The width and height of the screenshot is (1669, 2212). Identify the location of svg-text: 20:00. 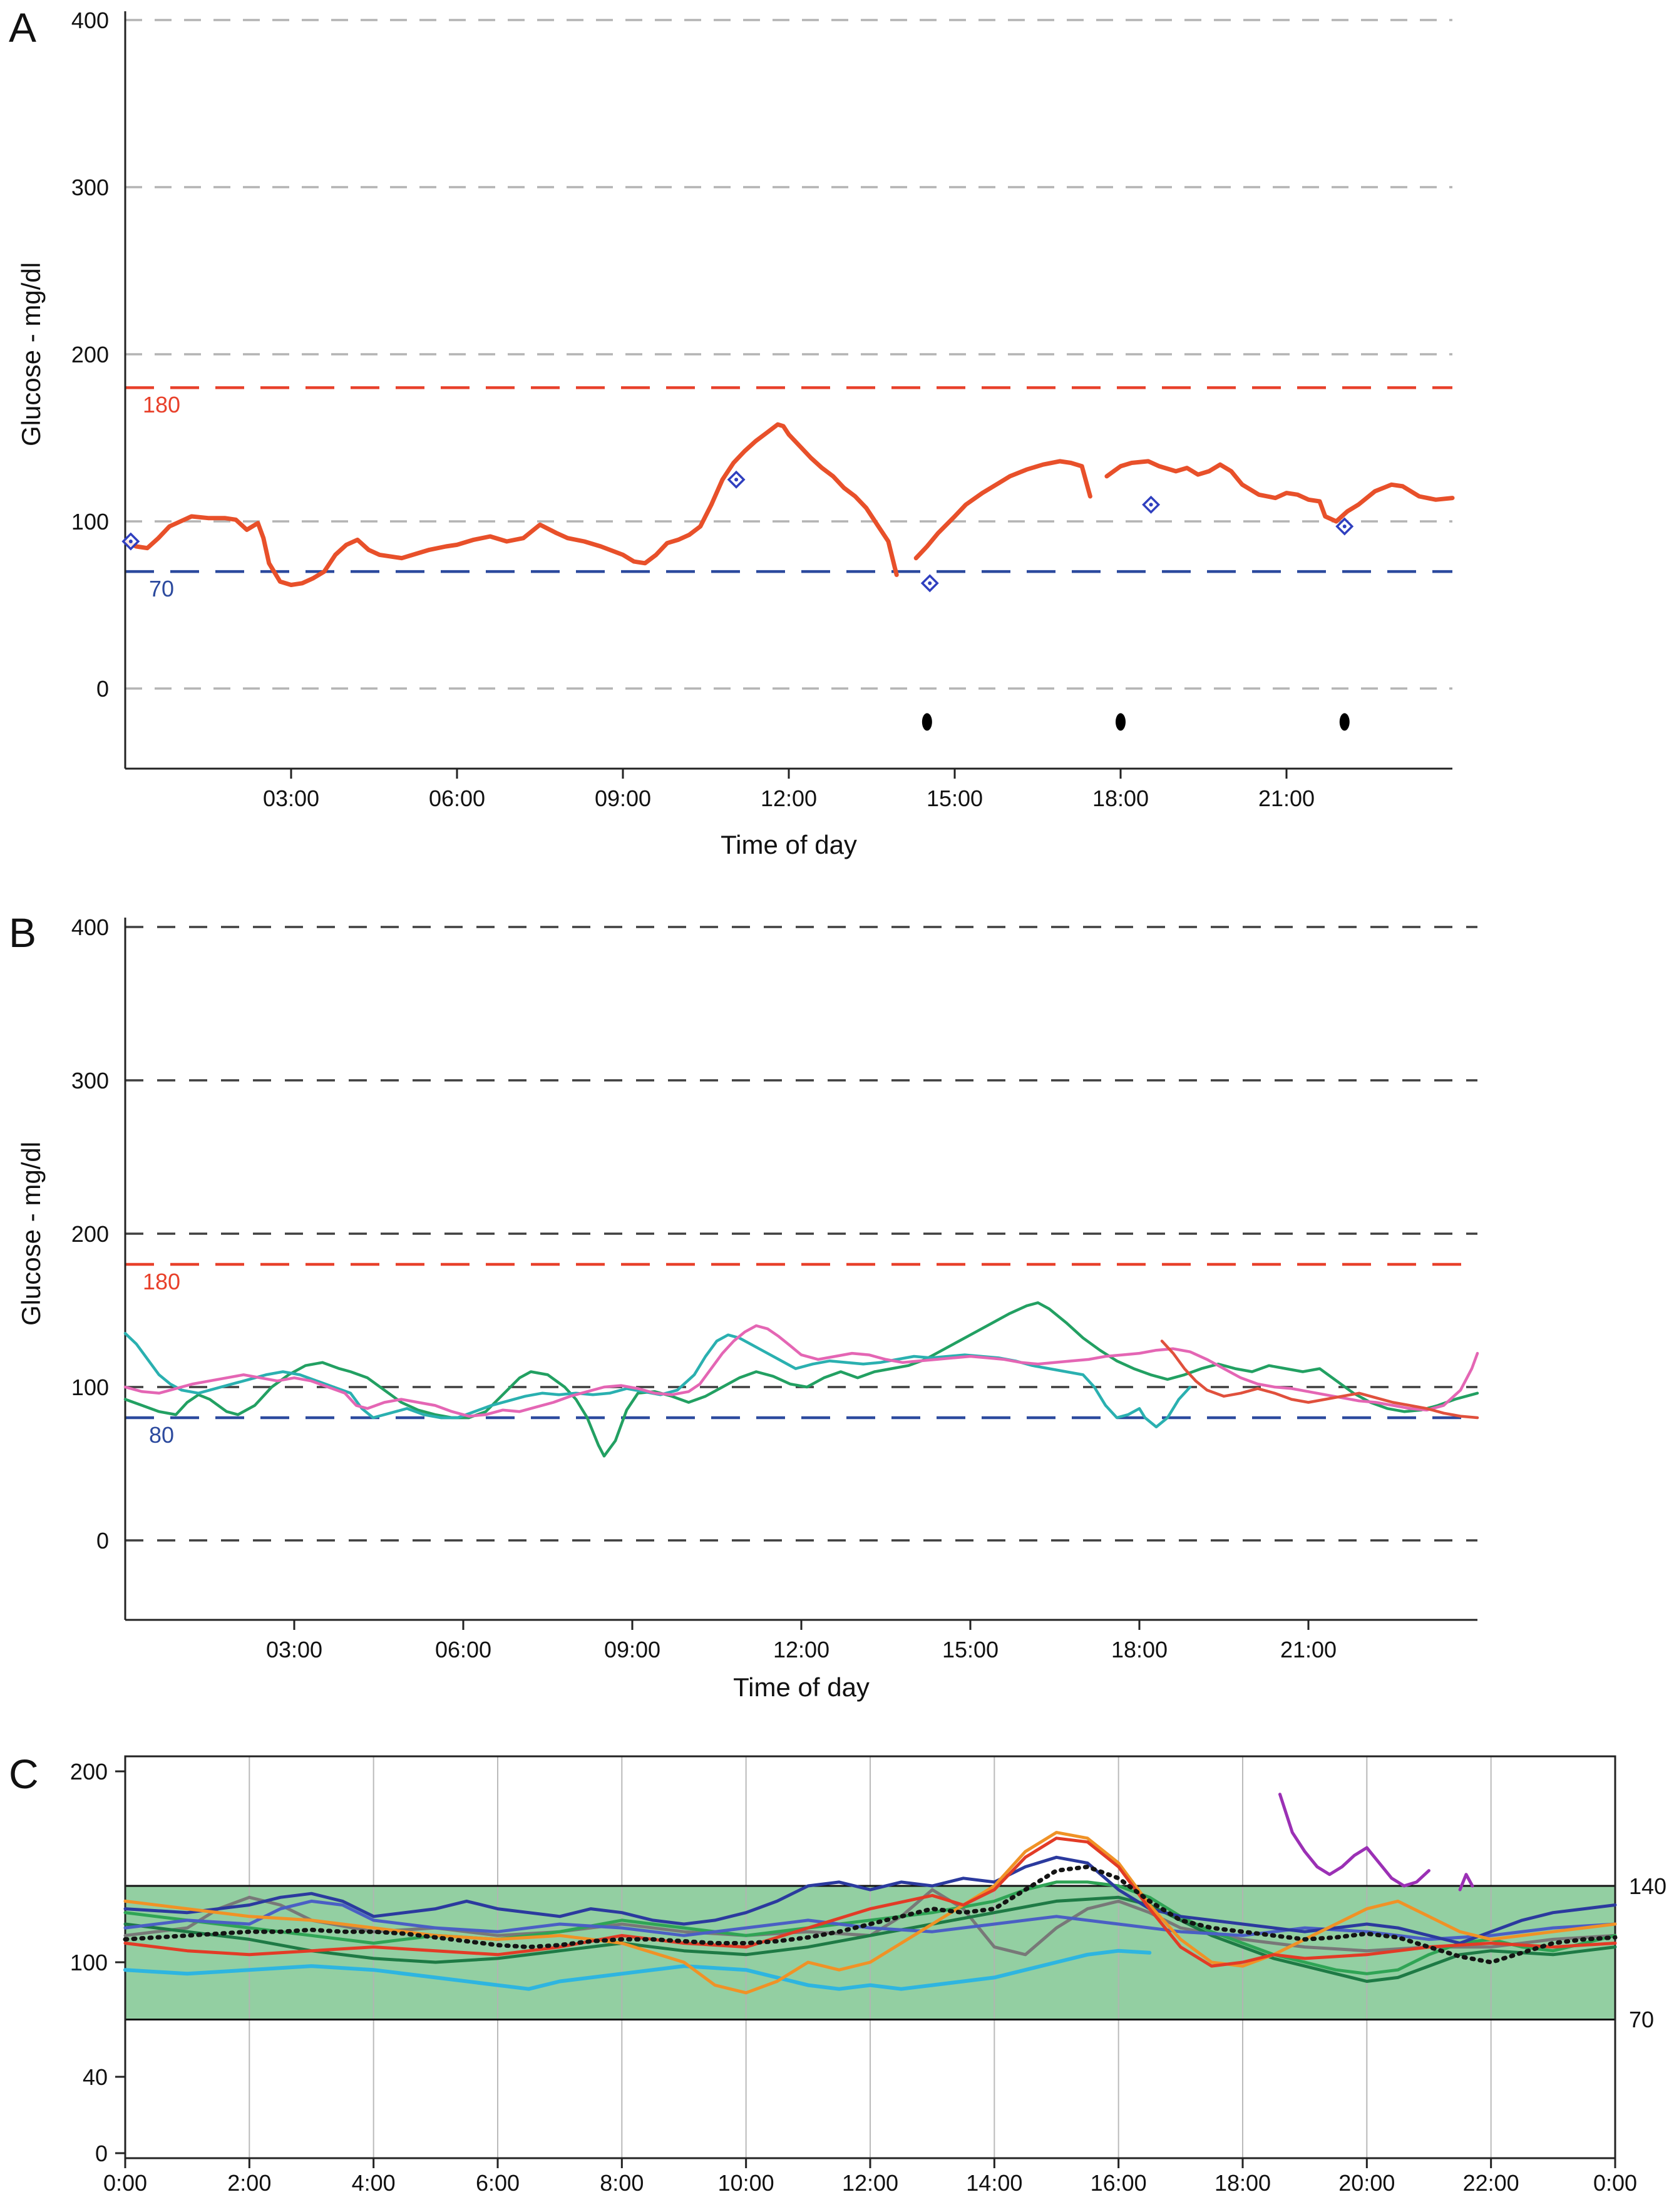
(1367, 2183).